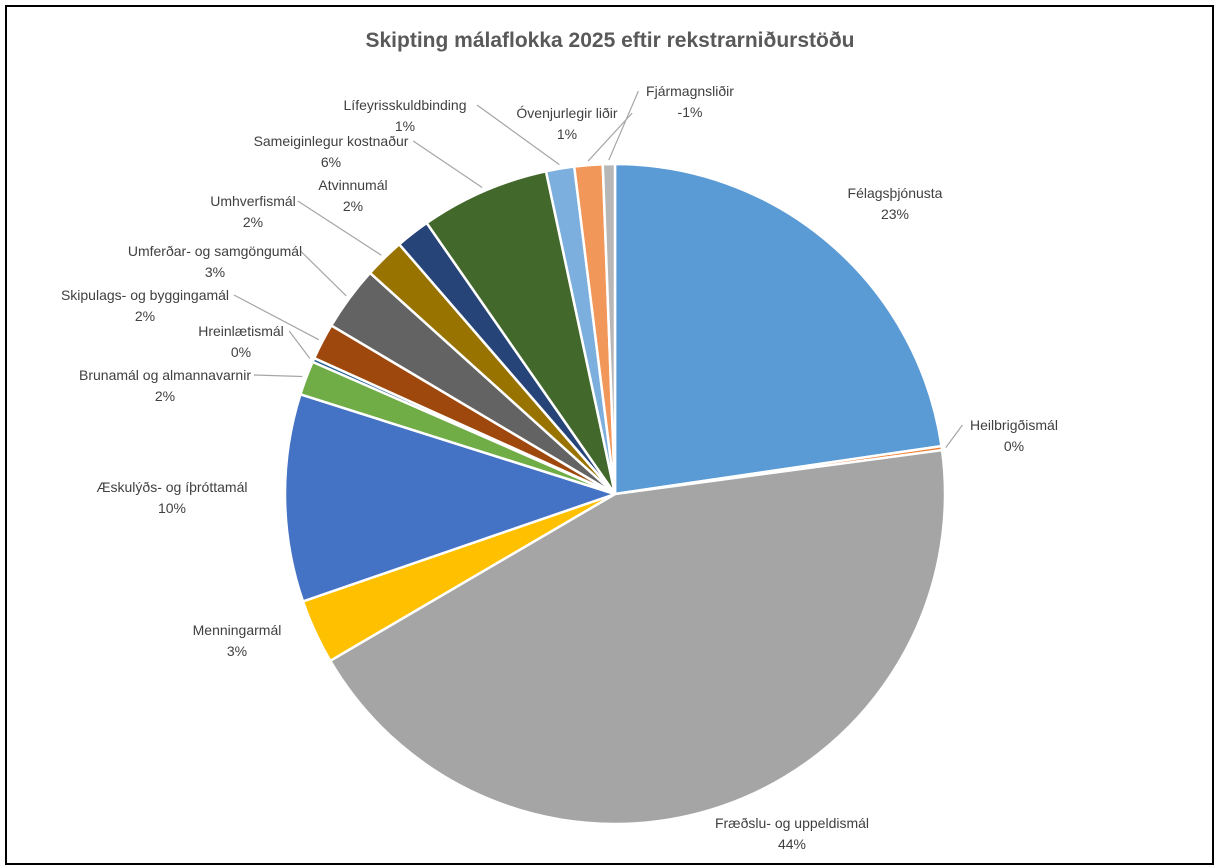 The height and width of the screenshot is (865, 1220). Describe the element at coordinates (792, 823) in the screenshot. I see `slice-label-fr-slu-og-uppeldisma-l: Fræðslu- og uppeldismál` at that location.